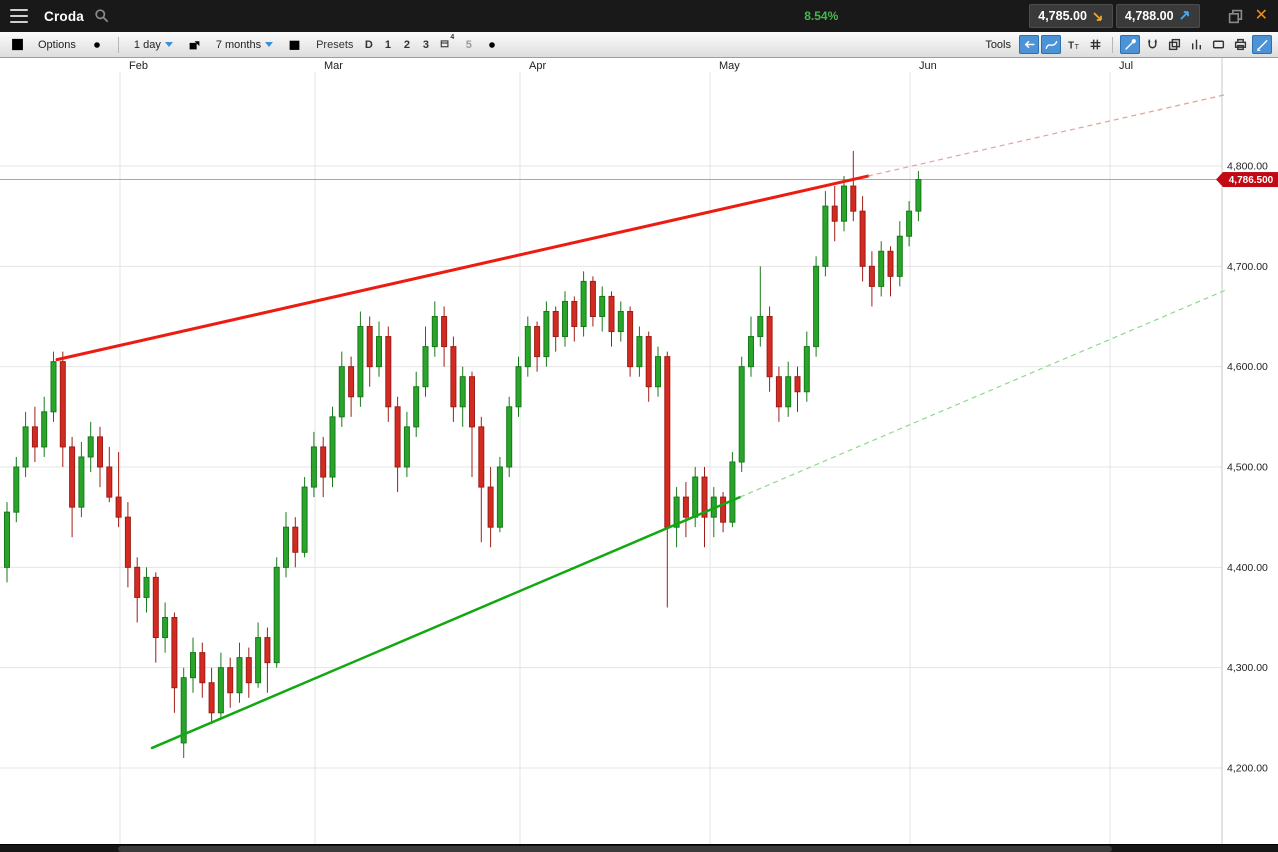 The image size is (1278, 852). Describe the element at coordinates (1062, 16) in the screenshot. I see `sell-price: 4,785.00` at that location.